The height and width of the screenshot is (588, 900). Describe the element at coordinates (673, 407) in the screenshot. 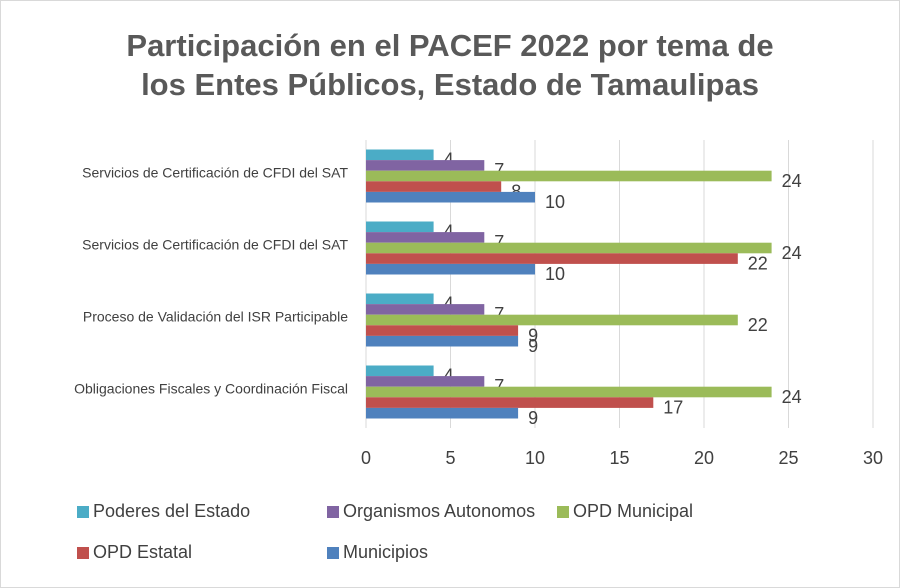

I see `data-label: 17` at that location.